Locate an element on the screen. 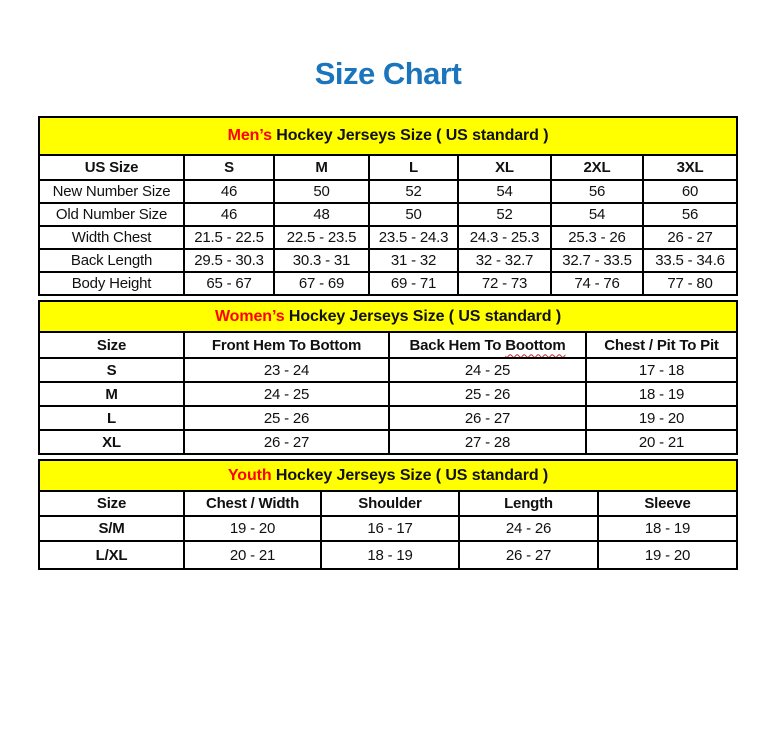 This screenshot has height=748, width=776. womens-banner-highlight: Women’s is located at coordinates (249, 316).